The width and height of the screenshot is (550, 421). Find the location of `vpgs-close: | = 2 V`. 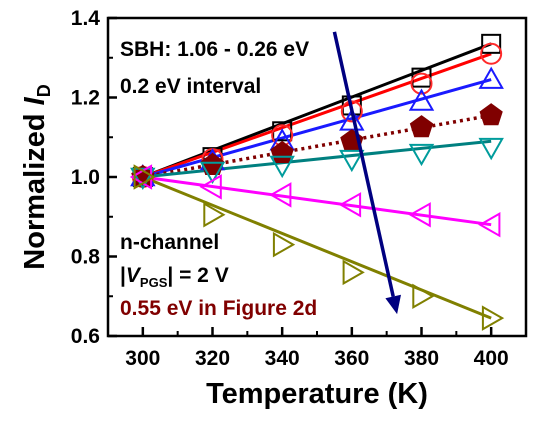

vpgs-close: | = 2 V is located at coordinates (197, 275).